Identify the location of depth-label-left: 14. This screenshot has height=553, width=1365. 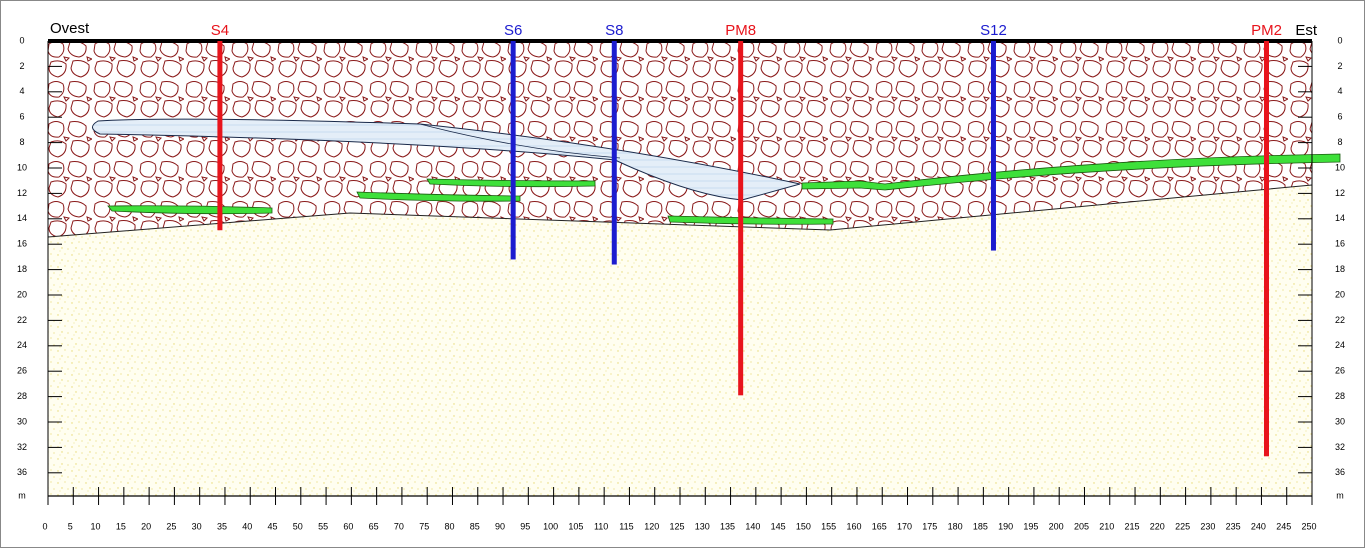
(22, 218).